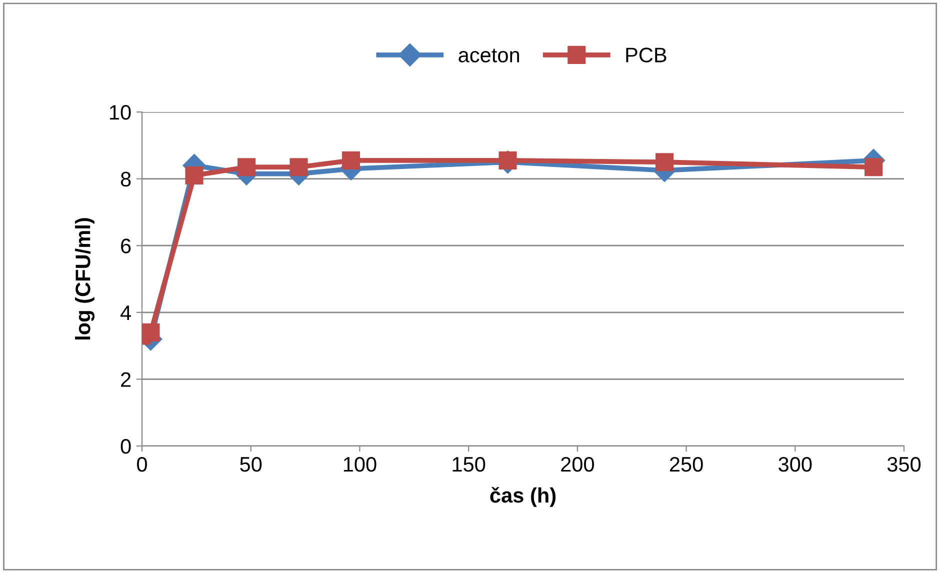  What do you see at coordinates (904, 464) in the screenshot?
I see `x-tick-label: 350` at bounding box center [904, 464].